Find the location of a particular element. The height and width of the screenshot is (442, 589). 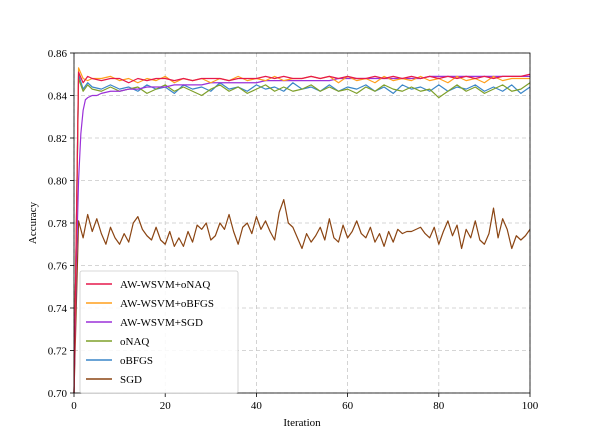

x-tick-label: 60 is located at coordinates (348, 406).